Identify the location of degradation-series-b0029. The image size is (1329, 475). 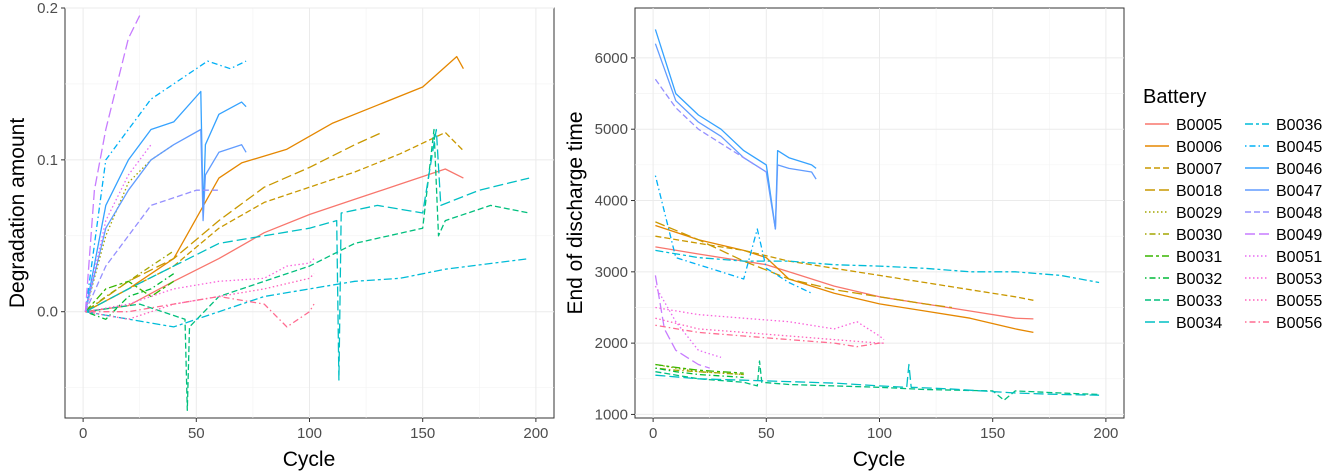
(129, 228).